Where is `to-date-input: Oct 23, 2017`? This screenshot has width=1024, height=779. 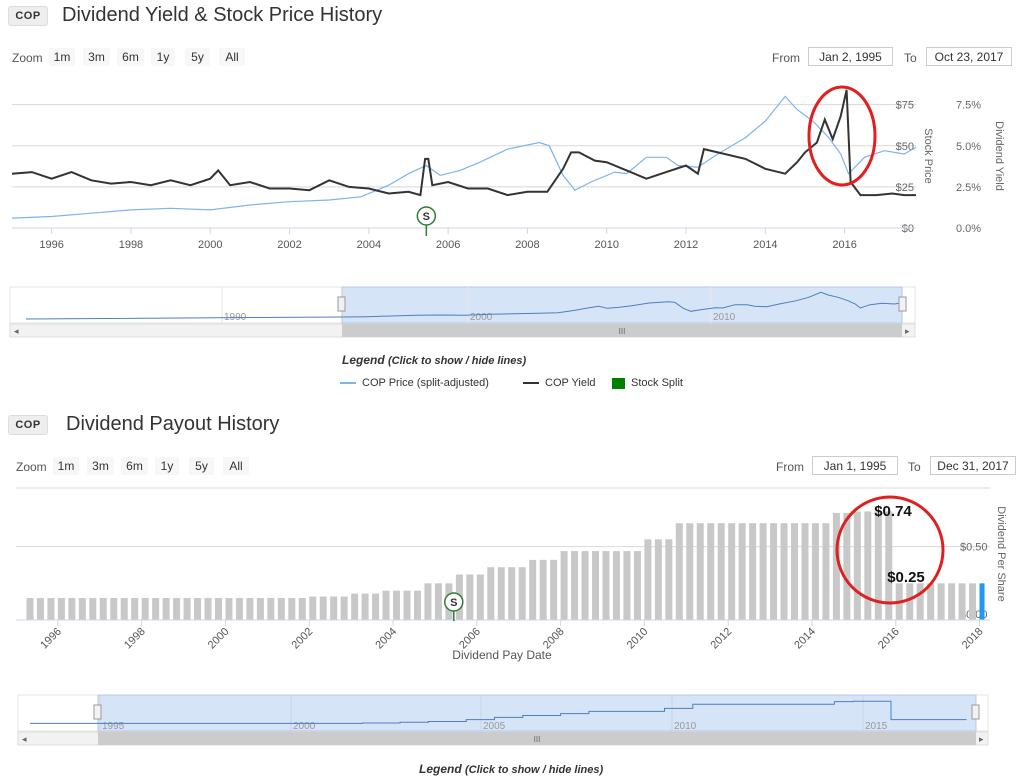 to-date-input: Oct 23, 2017 is located at coordinates (969, 56).